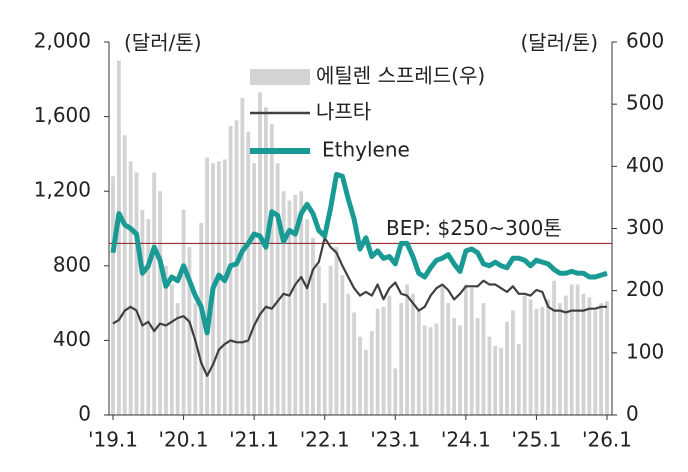 The width and height of the screenshot is (688, 472). I want to click on y-axis-label: (달러/톤), so click(163, 43).